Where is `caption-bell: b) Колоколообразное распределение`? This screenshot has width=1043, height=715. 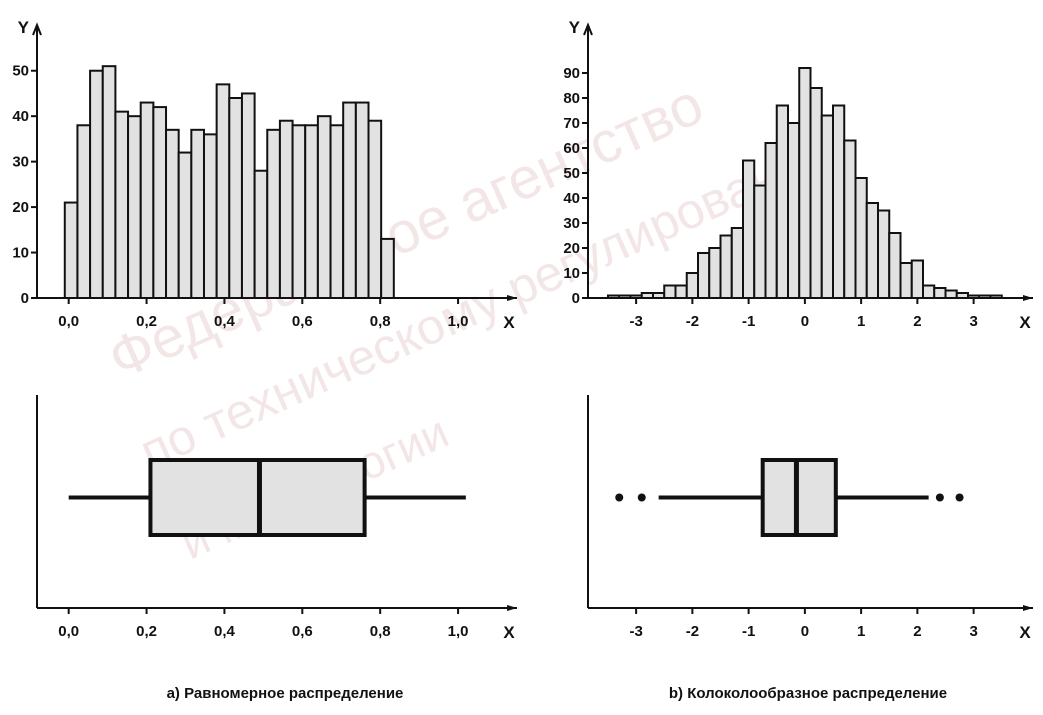
caption-bell: b) Колоколообразное распределение is located at coordinates (808, 693).